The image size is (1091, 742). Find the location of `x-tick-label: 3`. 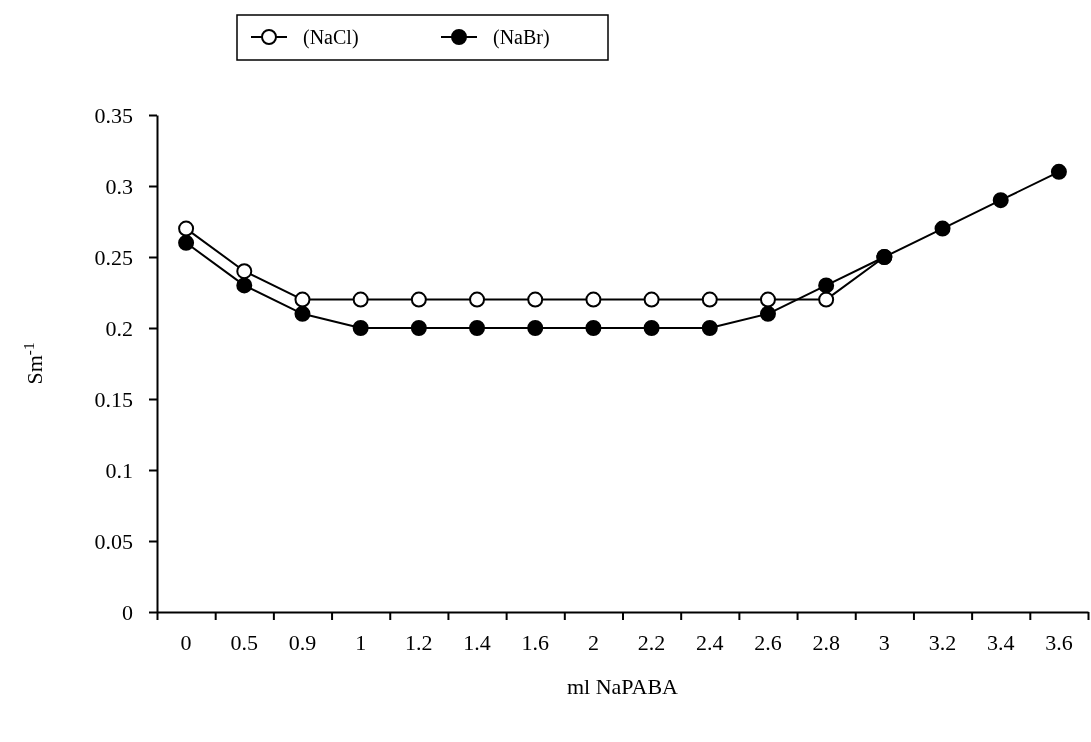

x-tick-label: 3 is located at coordinates (884, 642).